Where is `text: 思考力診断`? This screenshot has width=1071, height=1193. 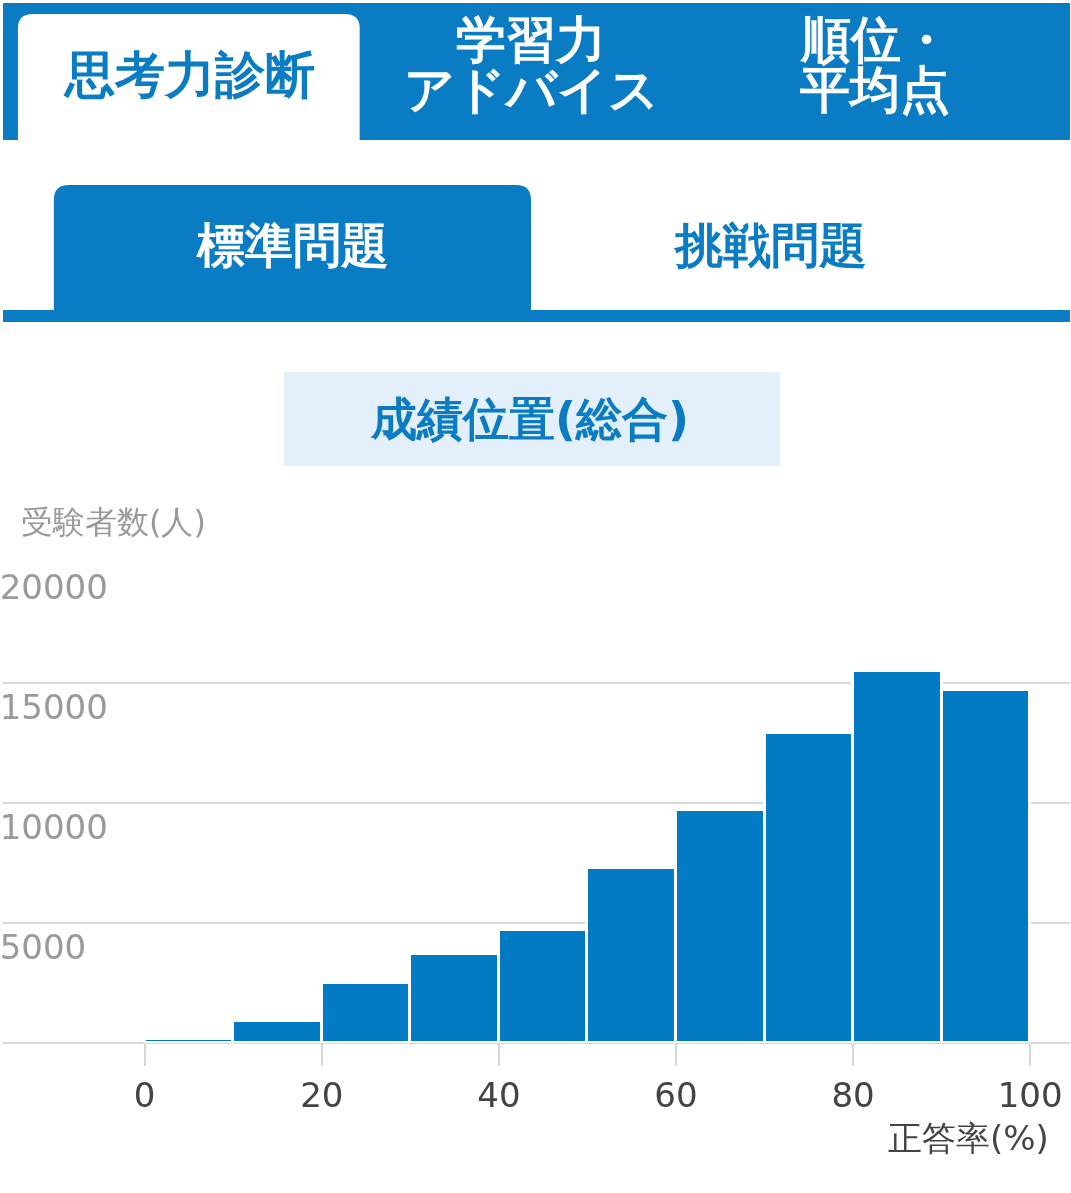 text: 思考力診断 is located at coordinates (189, 75).